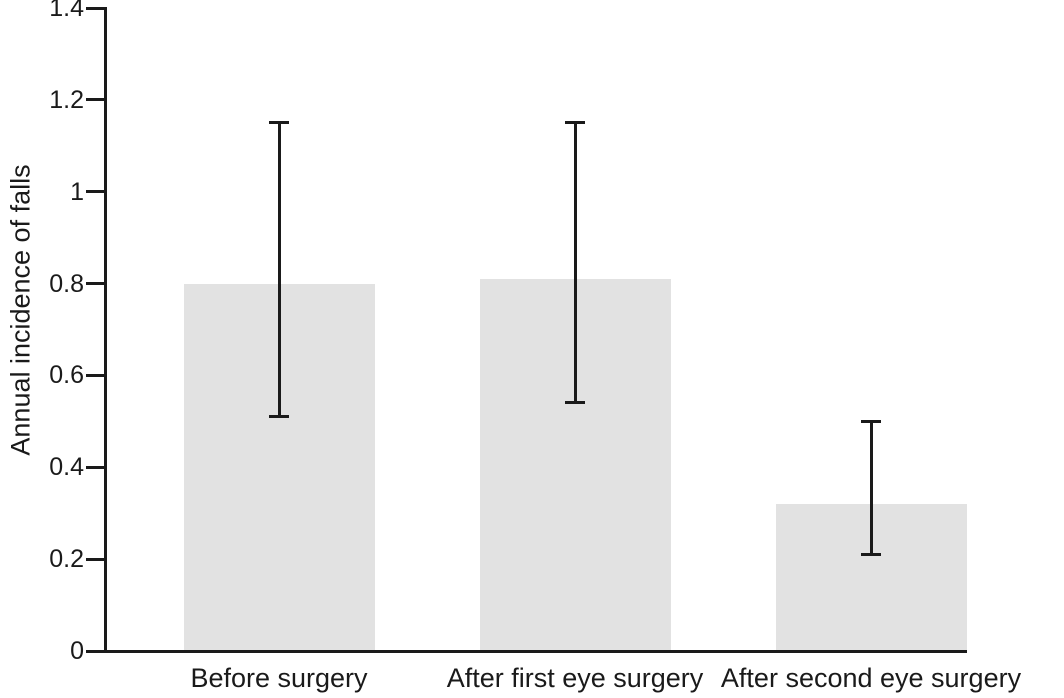 The image size is (1064, 698). I want to click on y-tick-label: 1.2, so click(66, 99).